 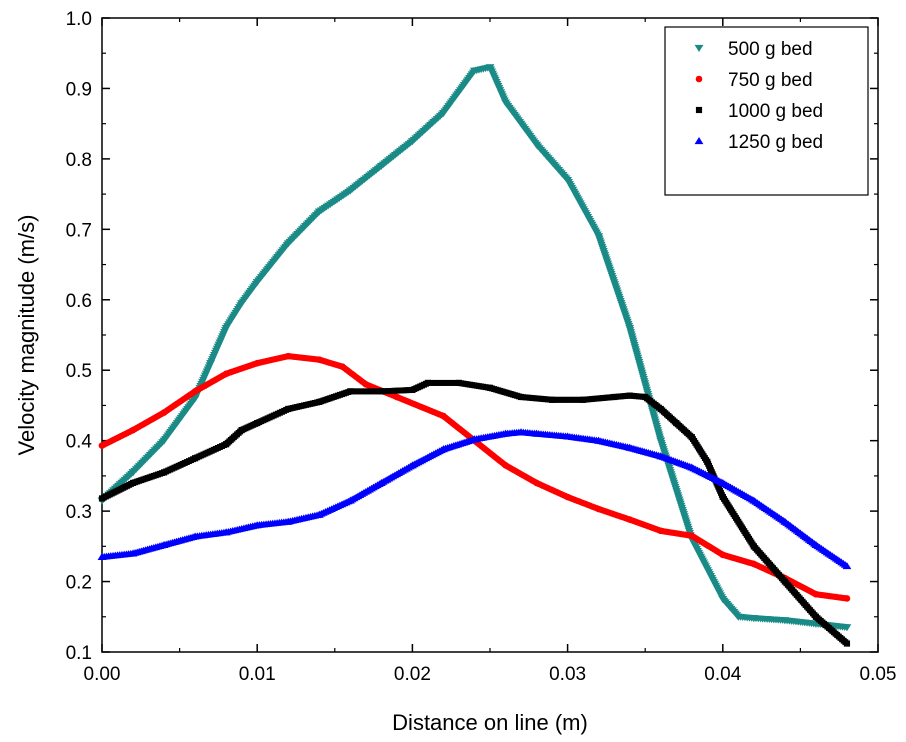 What do you see at coordinates (79, 301) in the screenshot?
I see `y-tick-label: 0.6` at bounding box center [79, 301].